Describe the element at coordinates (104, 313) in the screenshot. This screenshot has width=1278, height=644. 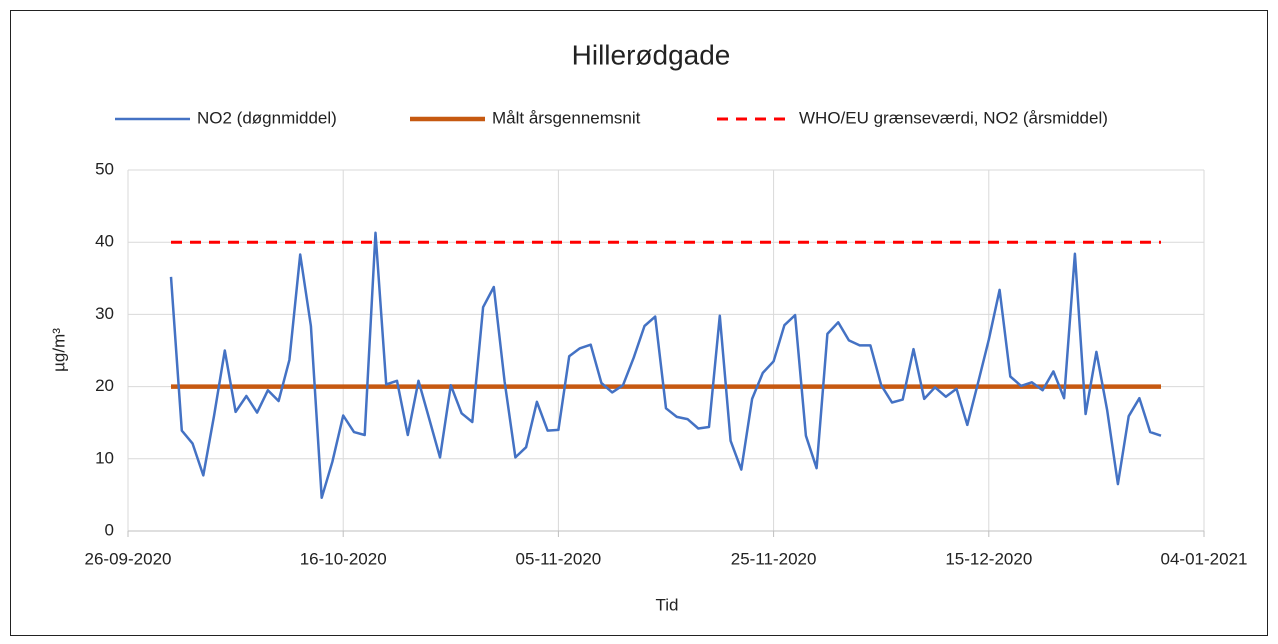
I see `y-tick-label: 30` at that location.